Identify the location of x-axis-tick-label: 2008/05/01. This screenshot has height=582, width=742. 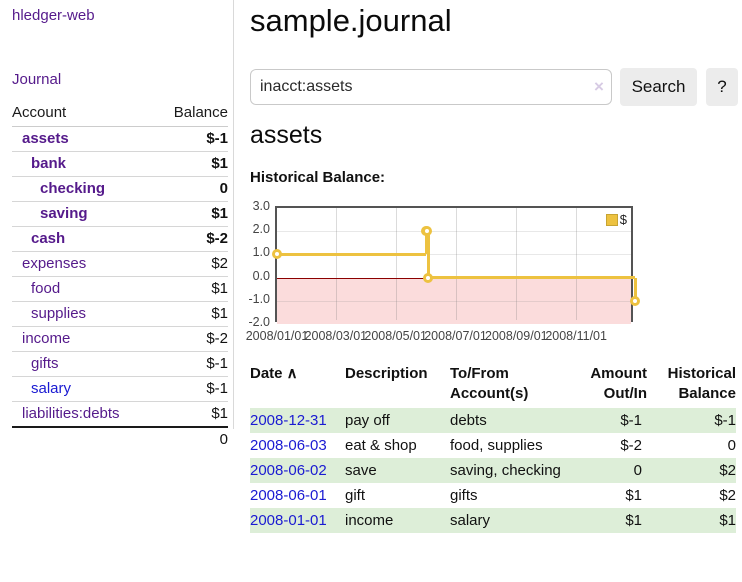
(395, 336).